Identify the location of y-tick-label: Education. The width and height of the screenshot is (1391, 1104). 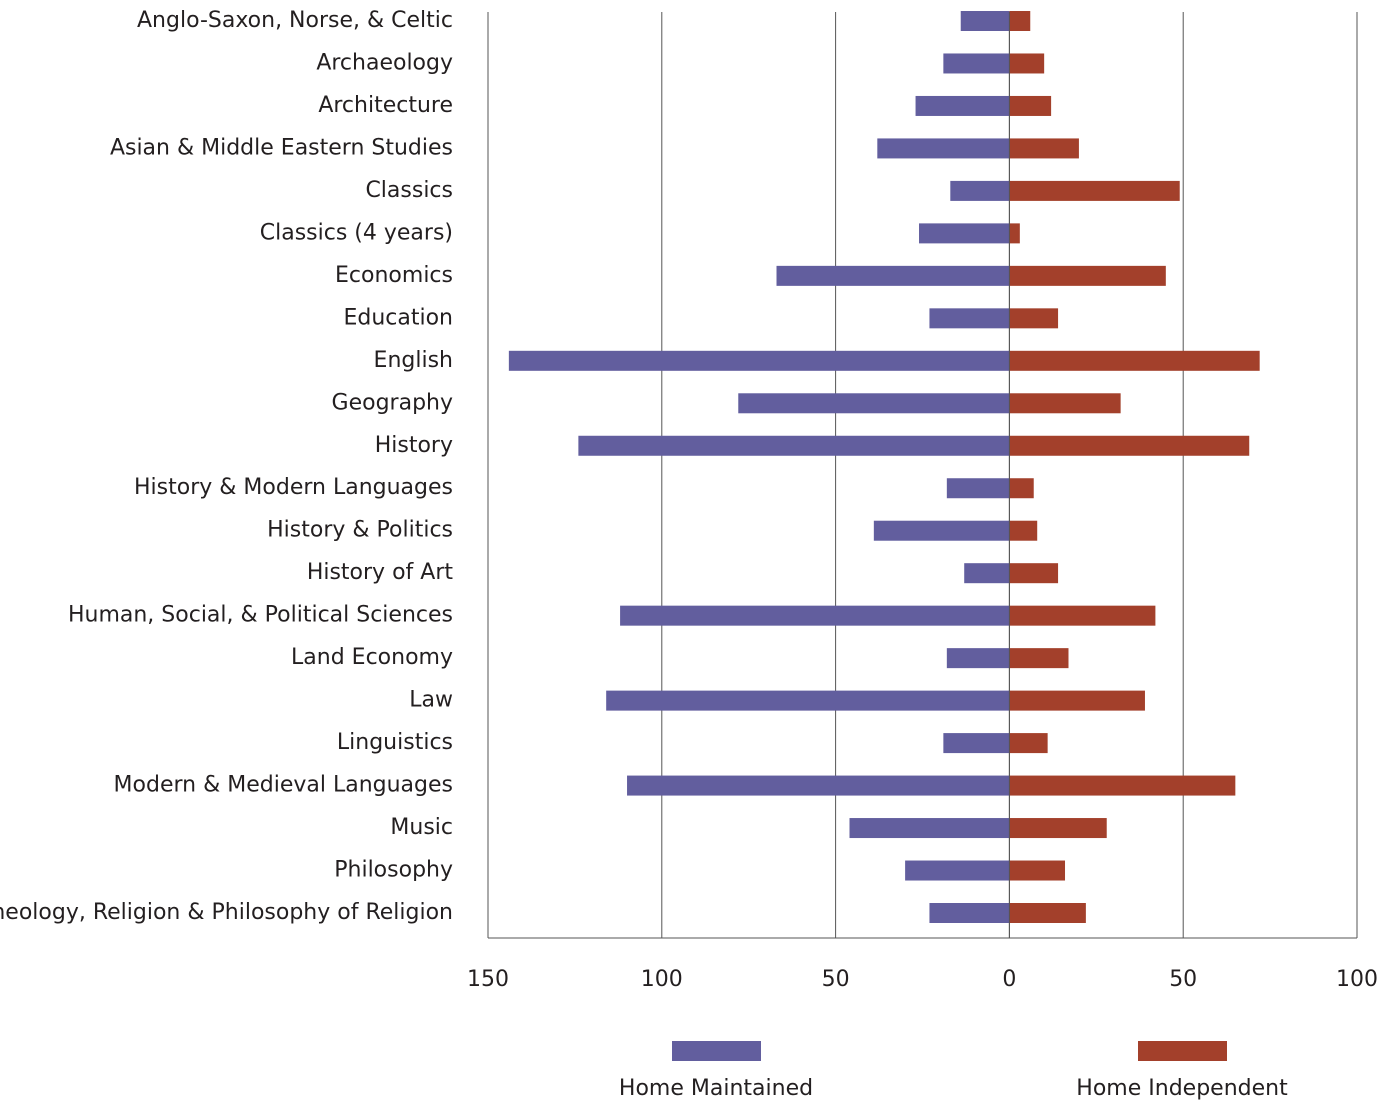
(398, 317).